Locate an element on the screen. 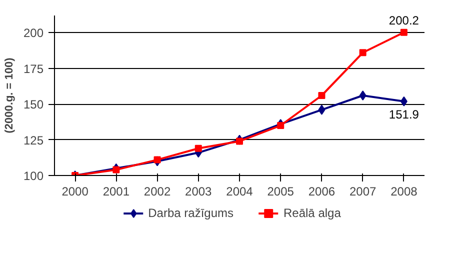 The image size is (456, 274). legend-label: Reālā alga is located at coordinates (312, 213).